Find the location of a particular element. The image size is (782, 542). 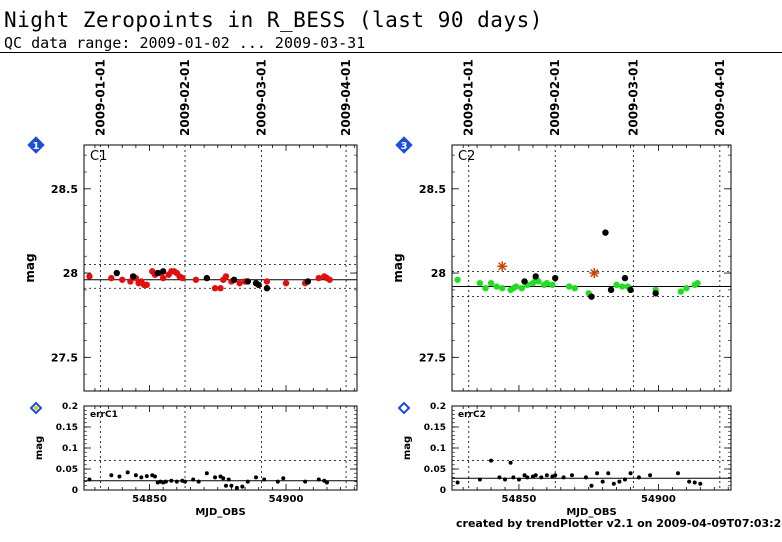

badge-dot is located at coordinates (36, 408).